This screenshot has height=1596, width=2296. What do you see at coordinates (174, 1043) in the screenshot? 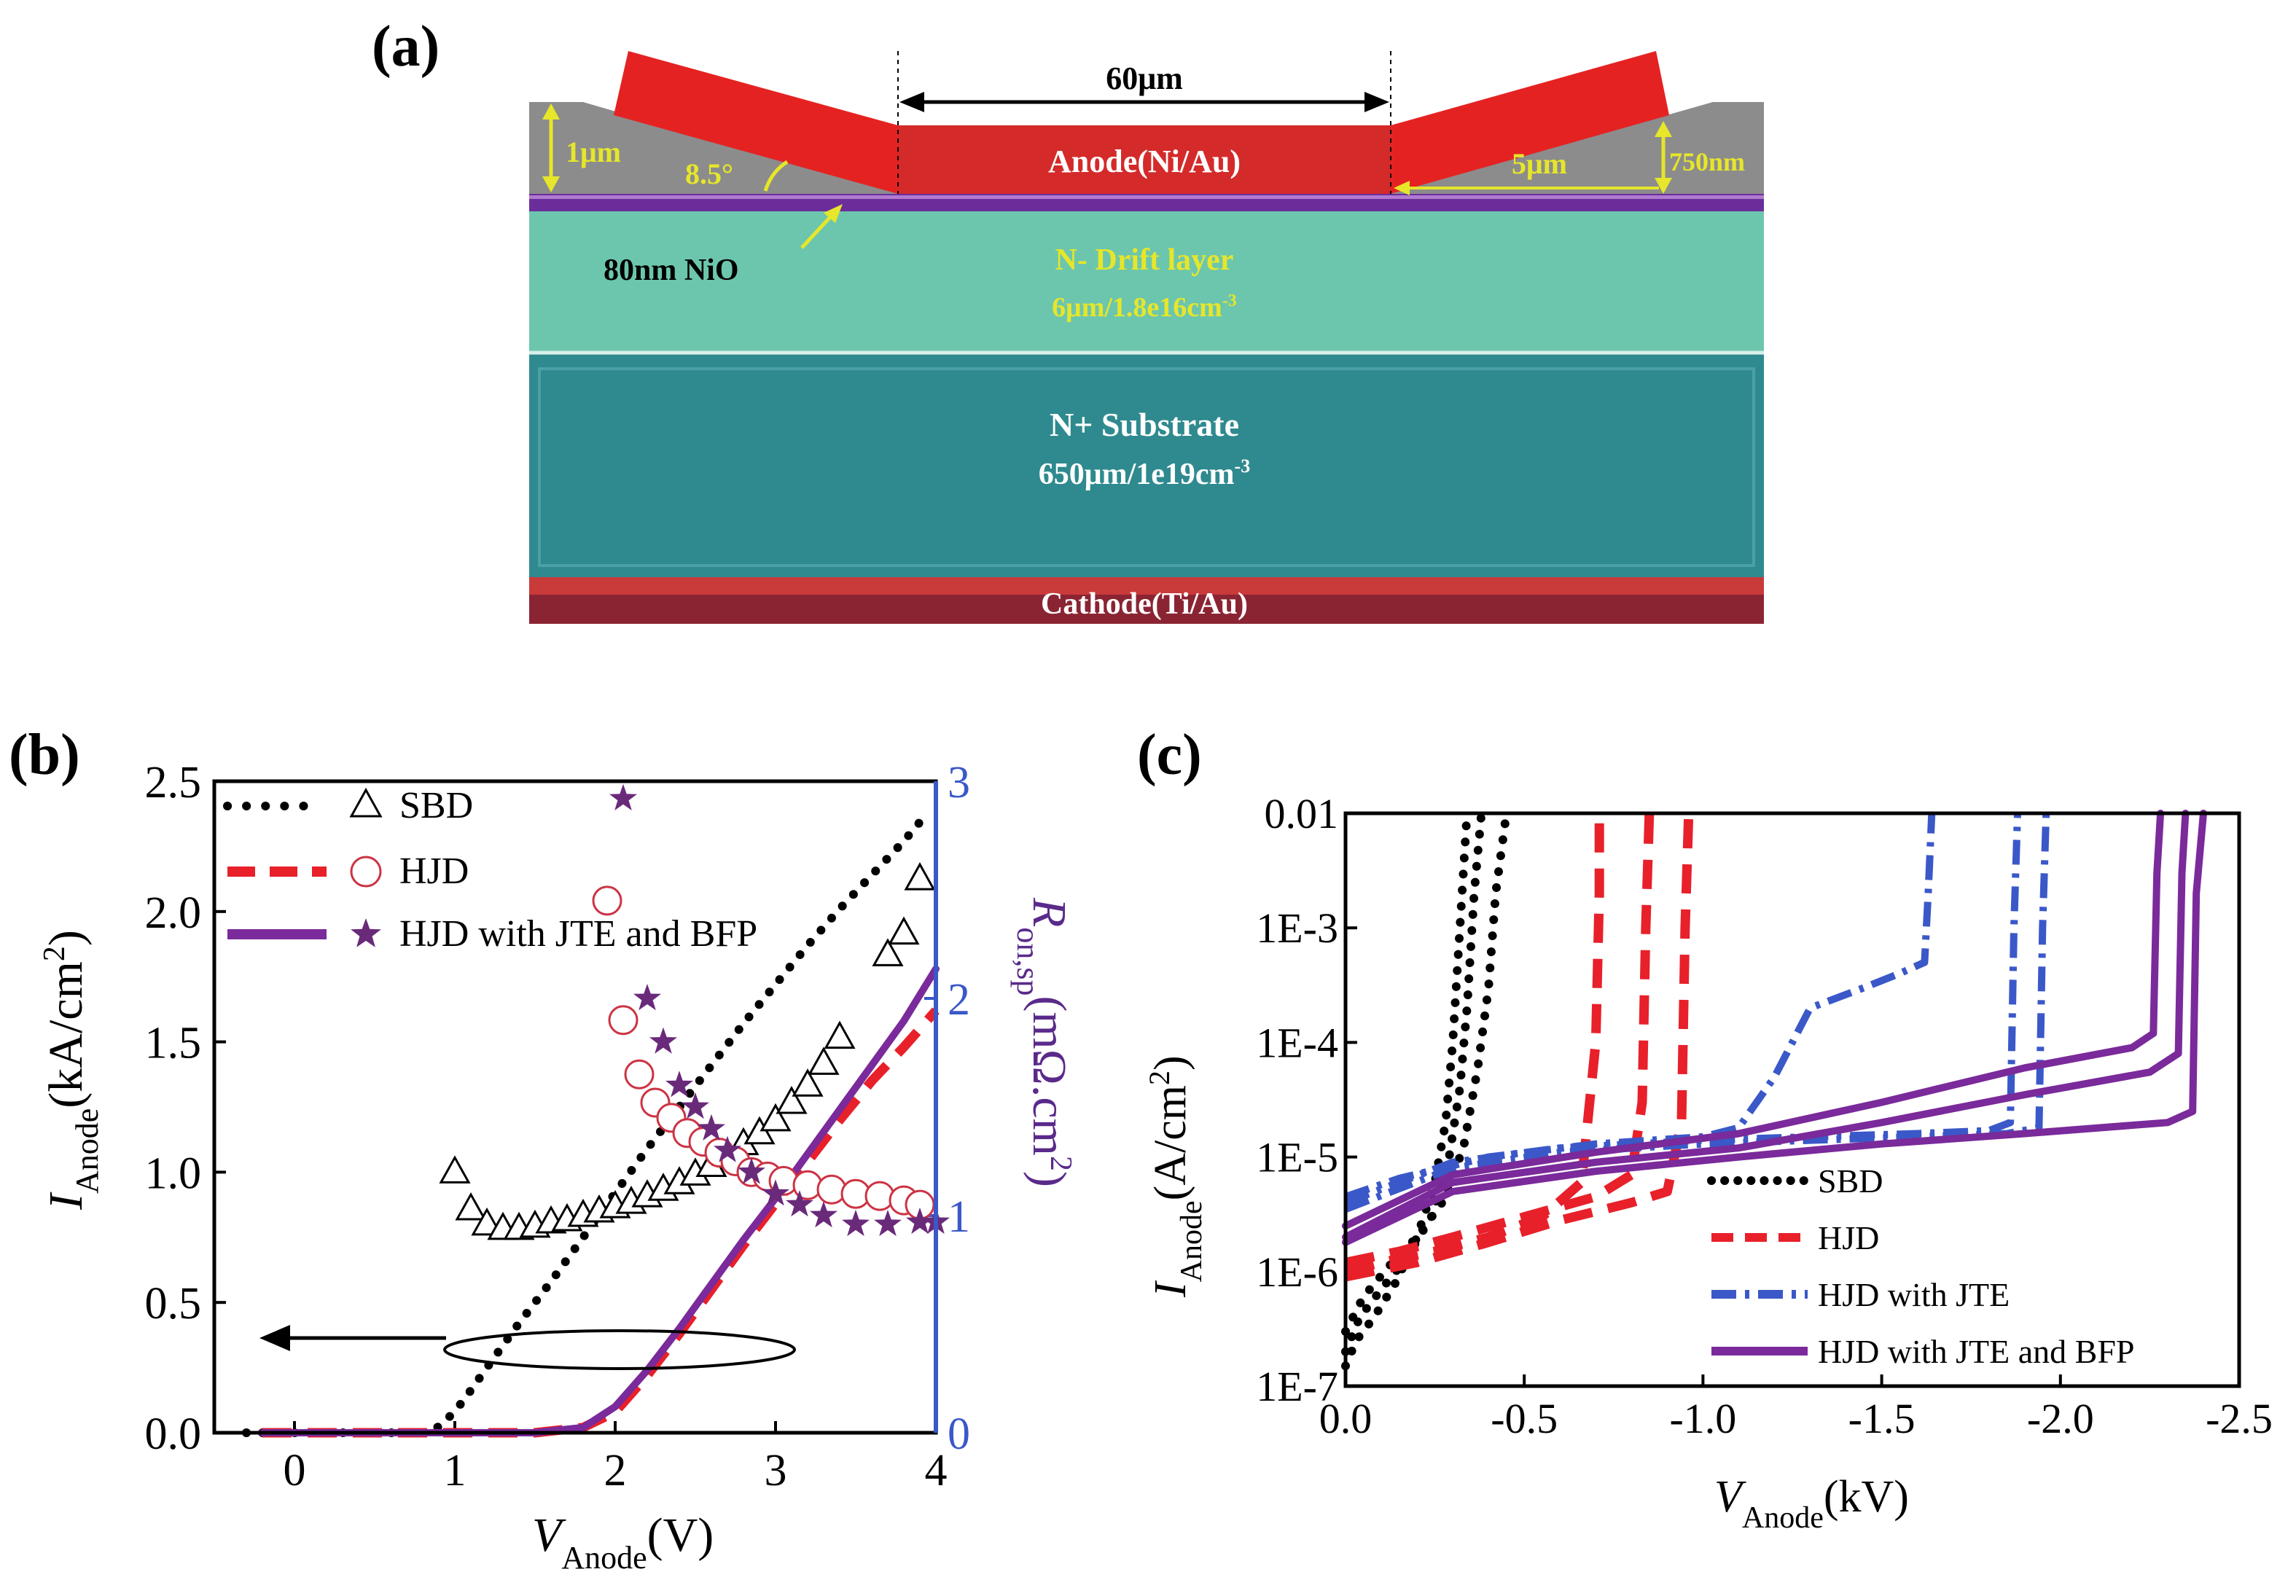
I see `b-ytick-label: 1.5` at bounding box center [174, 1043].